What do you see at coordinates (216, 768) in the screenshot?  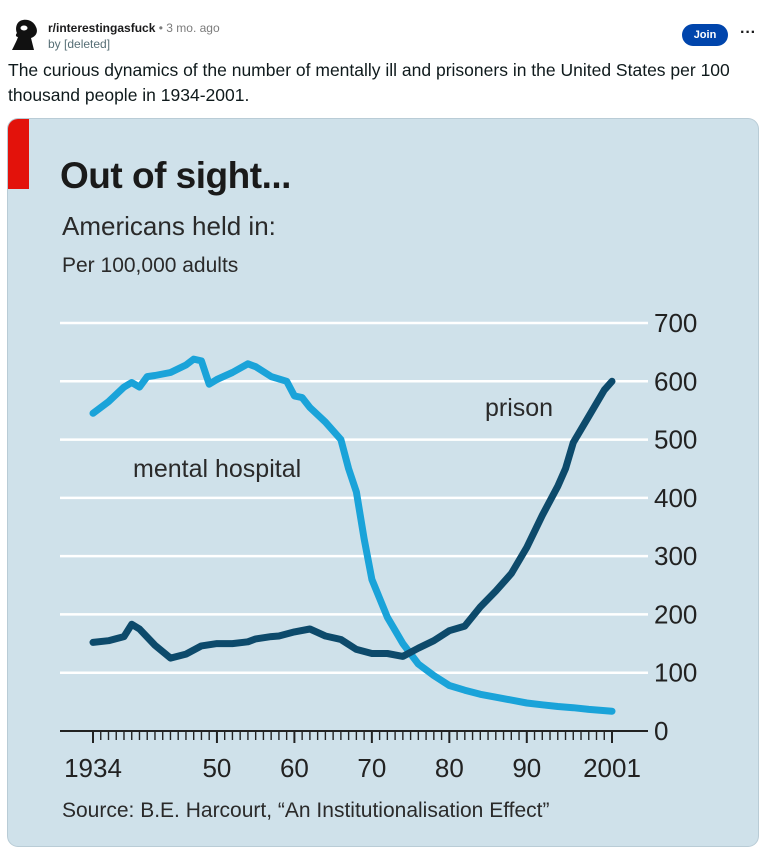 I see `x-tick-label-50: 50` at bounding box center [216, 768].